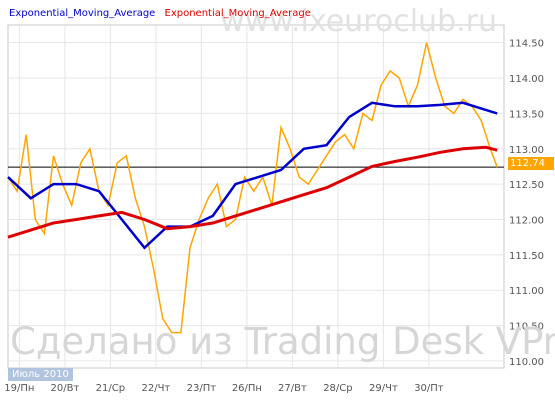  Describe the element at coordinates (531, 163) in the screenshot. I see `current-price-label: 112.74` at that location.